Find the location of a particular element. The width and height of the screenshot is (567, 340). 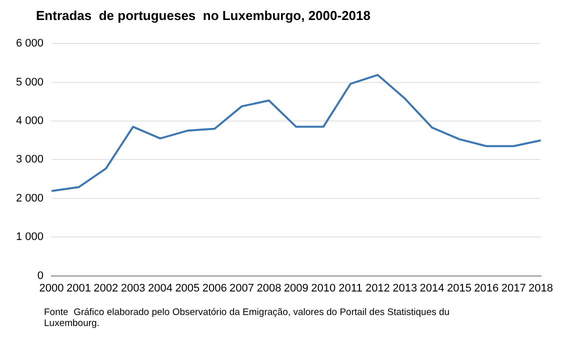

chart-title: Entradas de portugueses no Luxemburgo, 2000-2018 is located at coordinates (204, 15).